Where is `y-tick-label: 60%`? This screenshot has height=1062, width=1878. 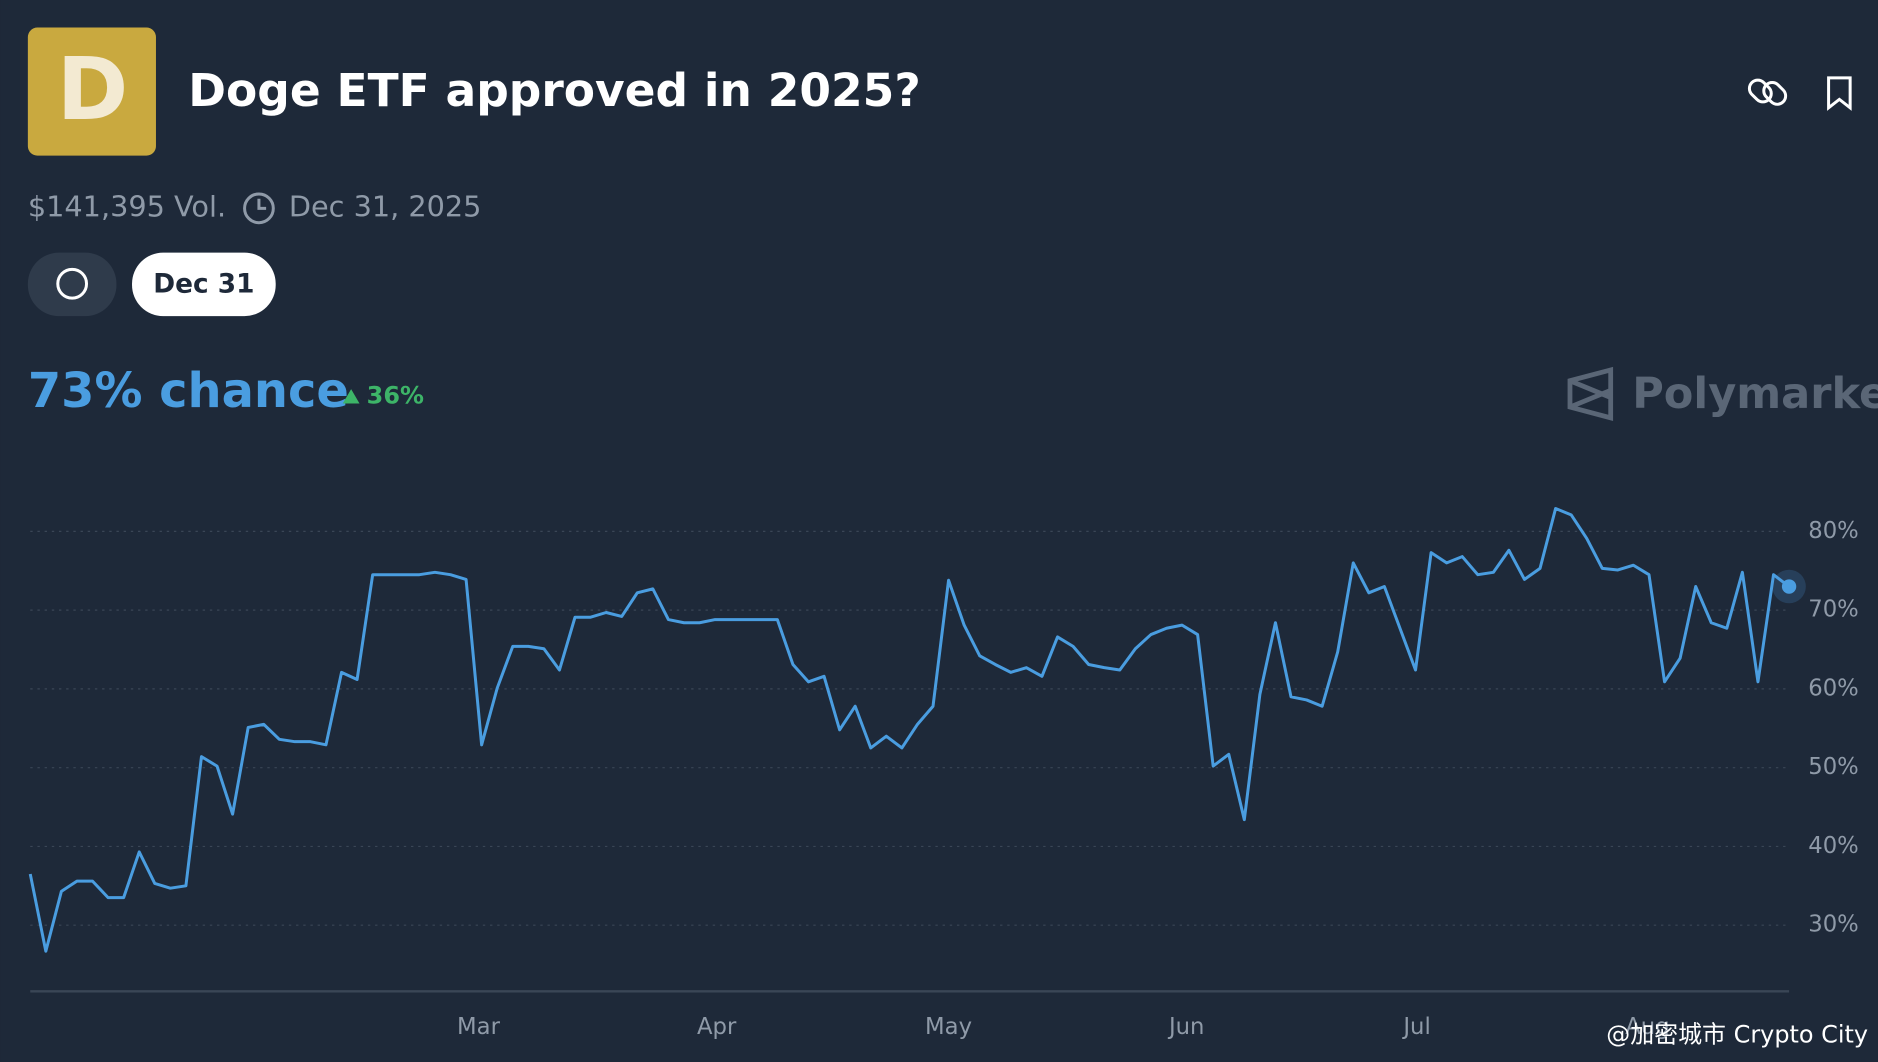
y-tick-label: 60% is located at coordinates (1833, 688).